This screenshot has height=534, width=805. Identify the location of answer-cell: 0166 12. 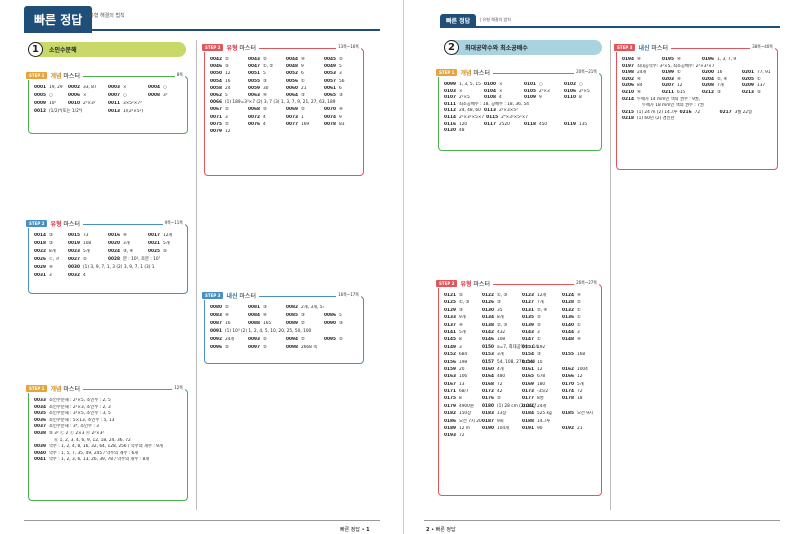
(581, 377).